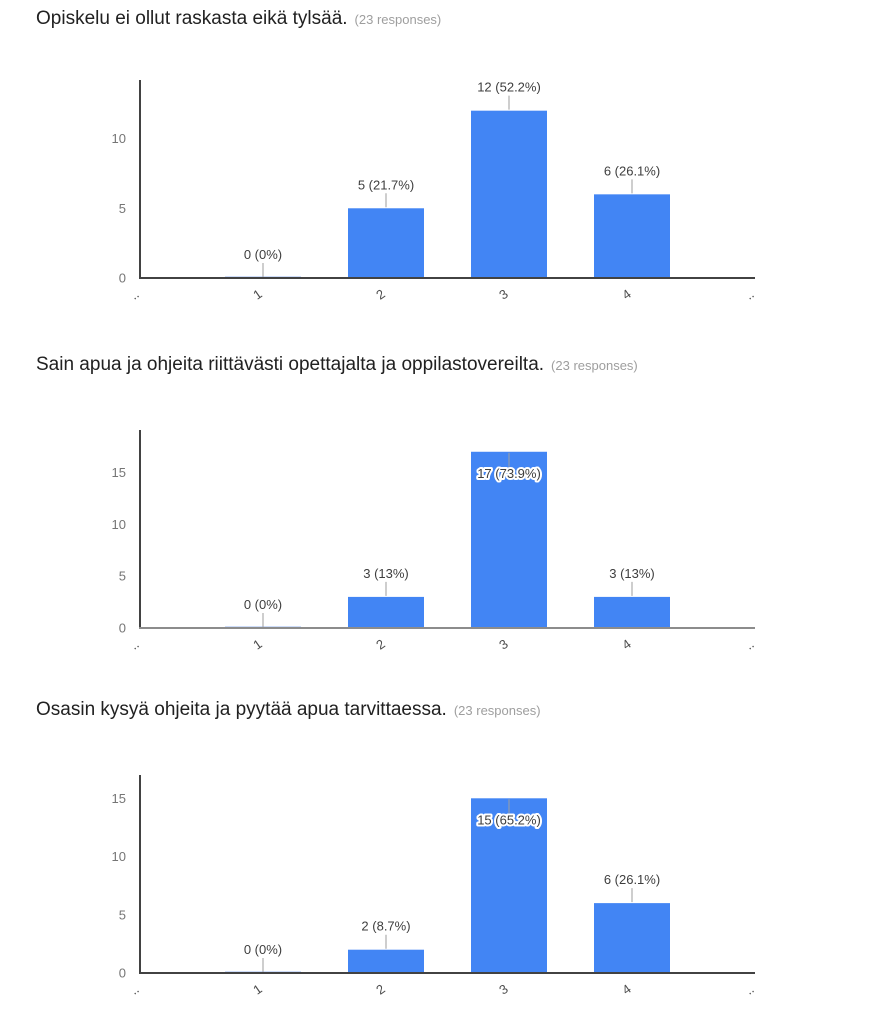  I want to click on bar-annotation-inside: 17 (73.9%), so click(509, 473).